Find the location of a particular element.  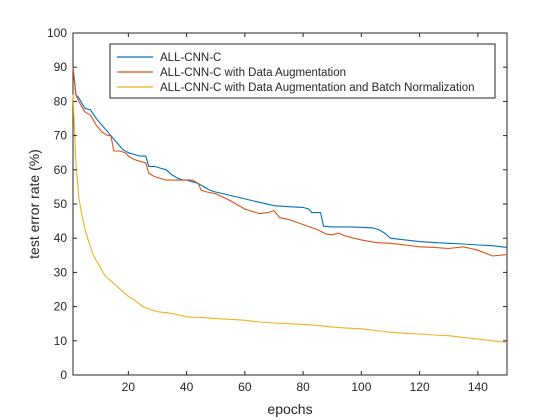

y-tick-label: 30 is located at coordinates (61, 272).